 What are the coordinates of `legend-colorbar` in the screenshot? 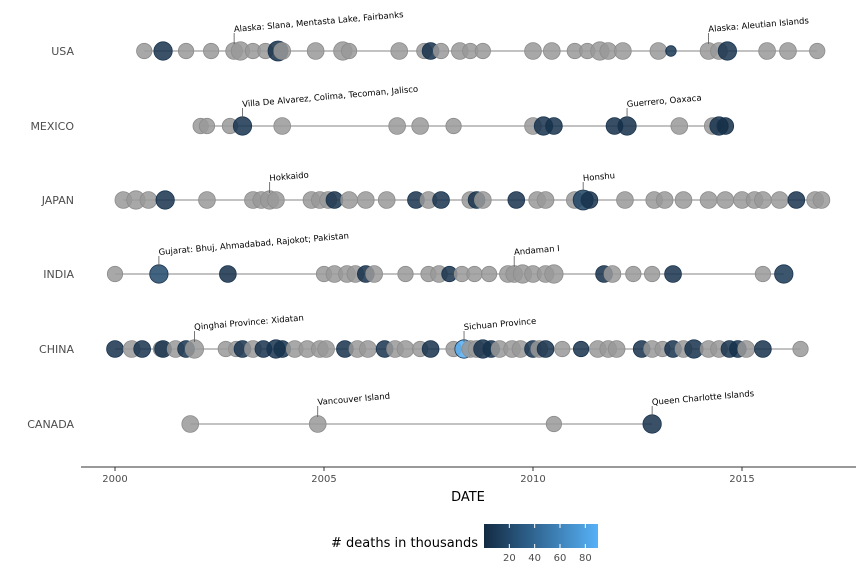 It's located at (541, 536).